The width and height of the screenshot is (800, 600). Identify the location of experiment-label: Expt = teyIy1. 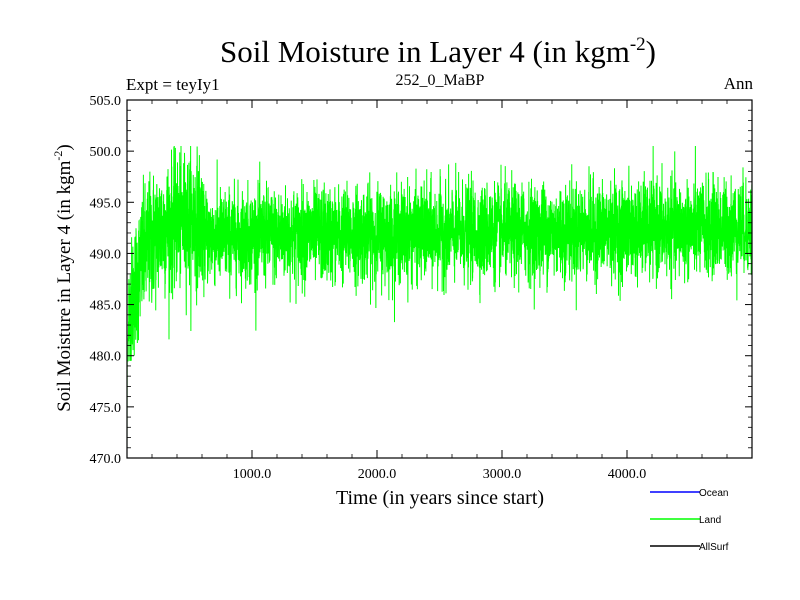
(173, 84).